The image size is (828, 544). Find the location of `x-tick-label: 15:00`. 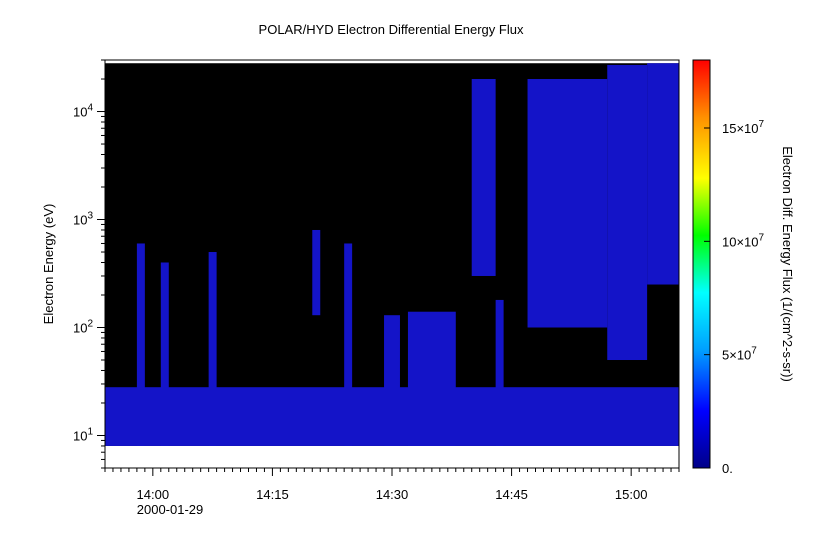

x-tick-label: 15:00 is located at coordinates (631, 494).